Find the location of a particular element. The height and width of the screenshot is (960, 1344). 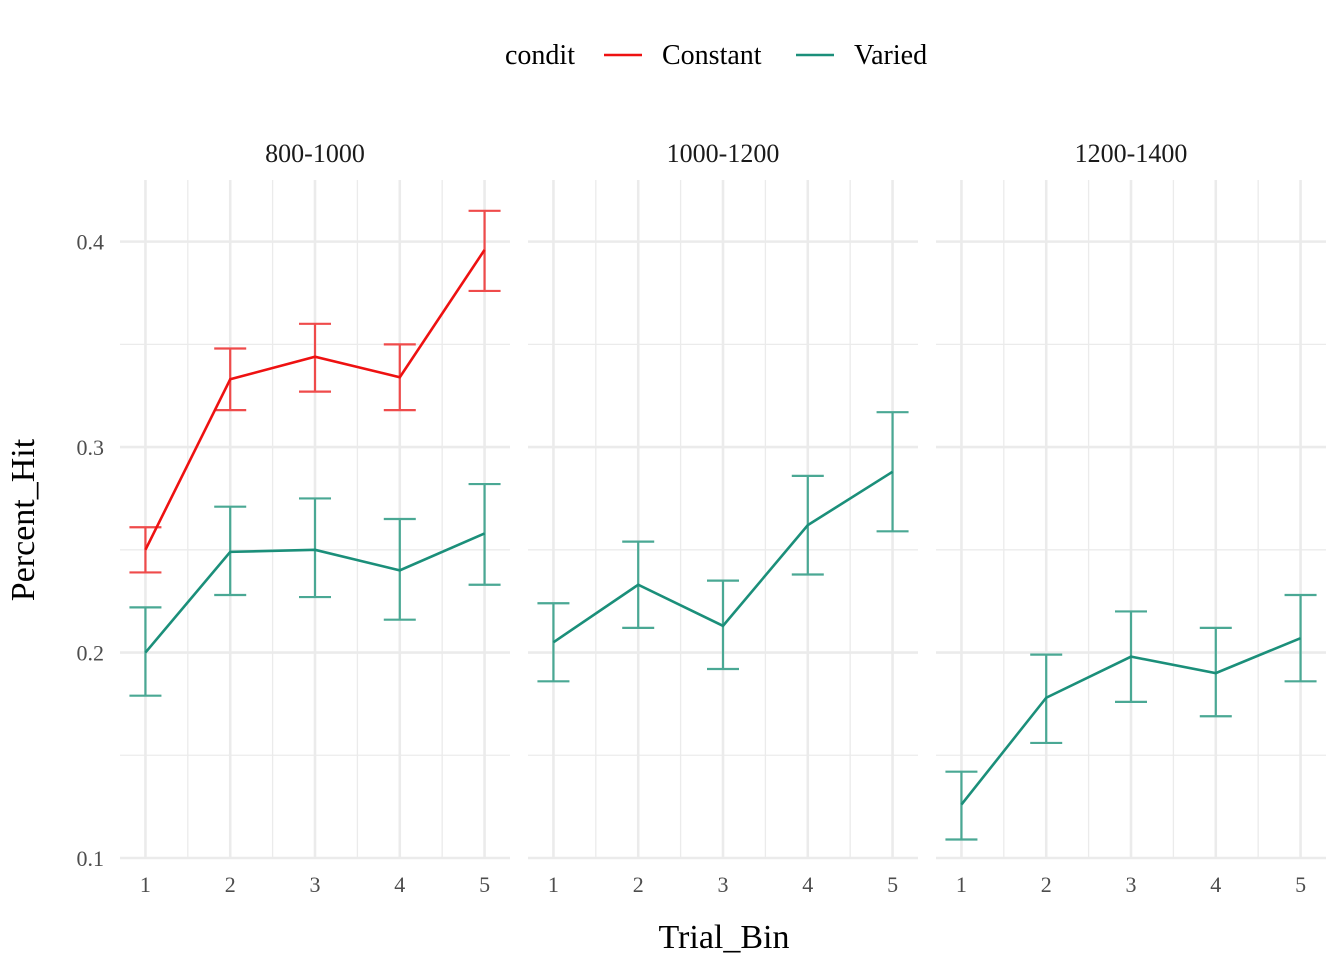

facet-strip-label: 800-1000 is located at coordinates (315, 153).